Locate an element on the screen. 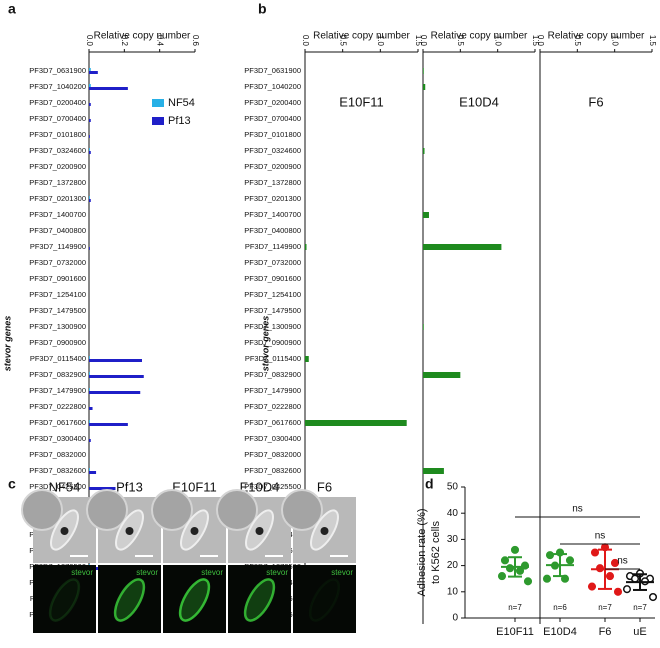  panel-letter: c is located at coordinates (12, 484).